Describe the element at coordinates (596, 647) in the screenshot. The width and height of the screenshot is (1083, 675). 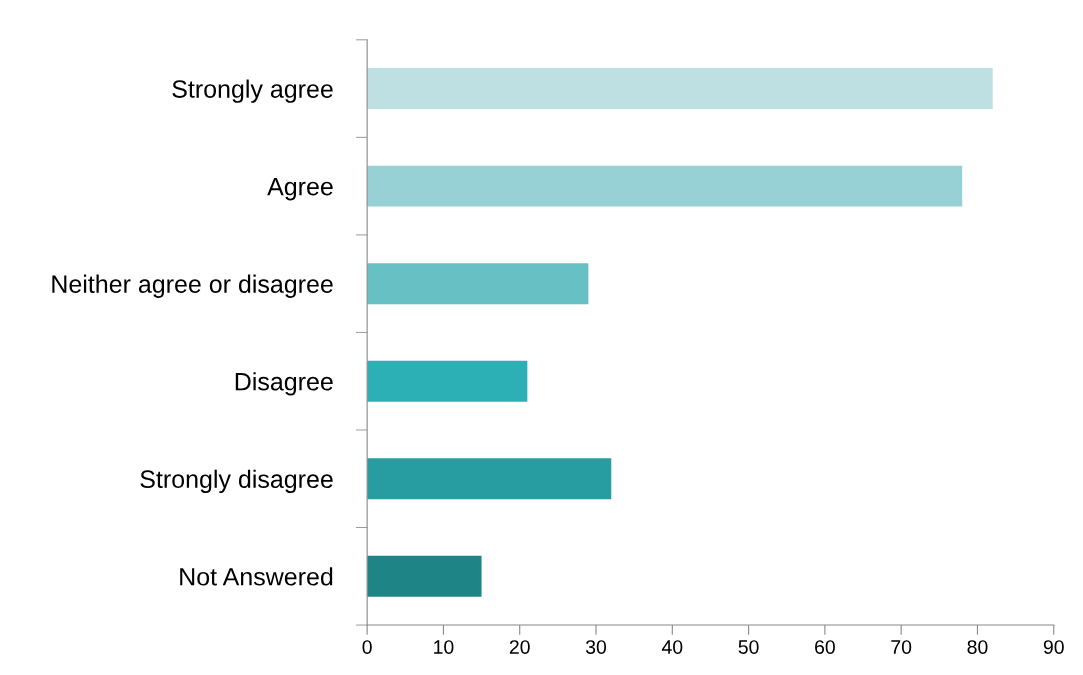
I see `x-tick-label: 30` at that location.